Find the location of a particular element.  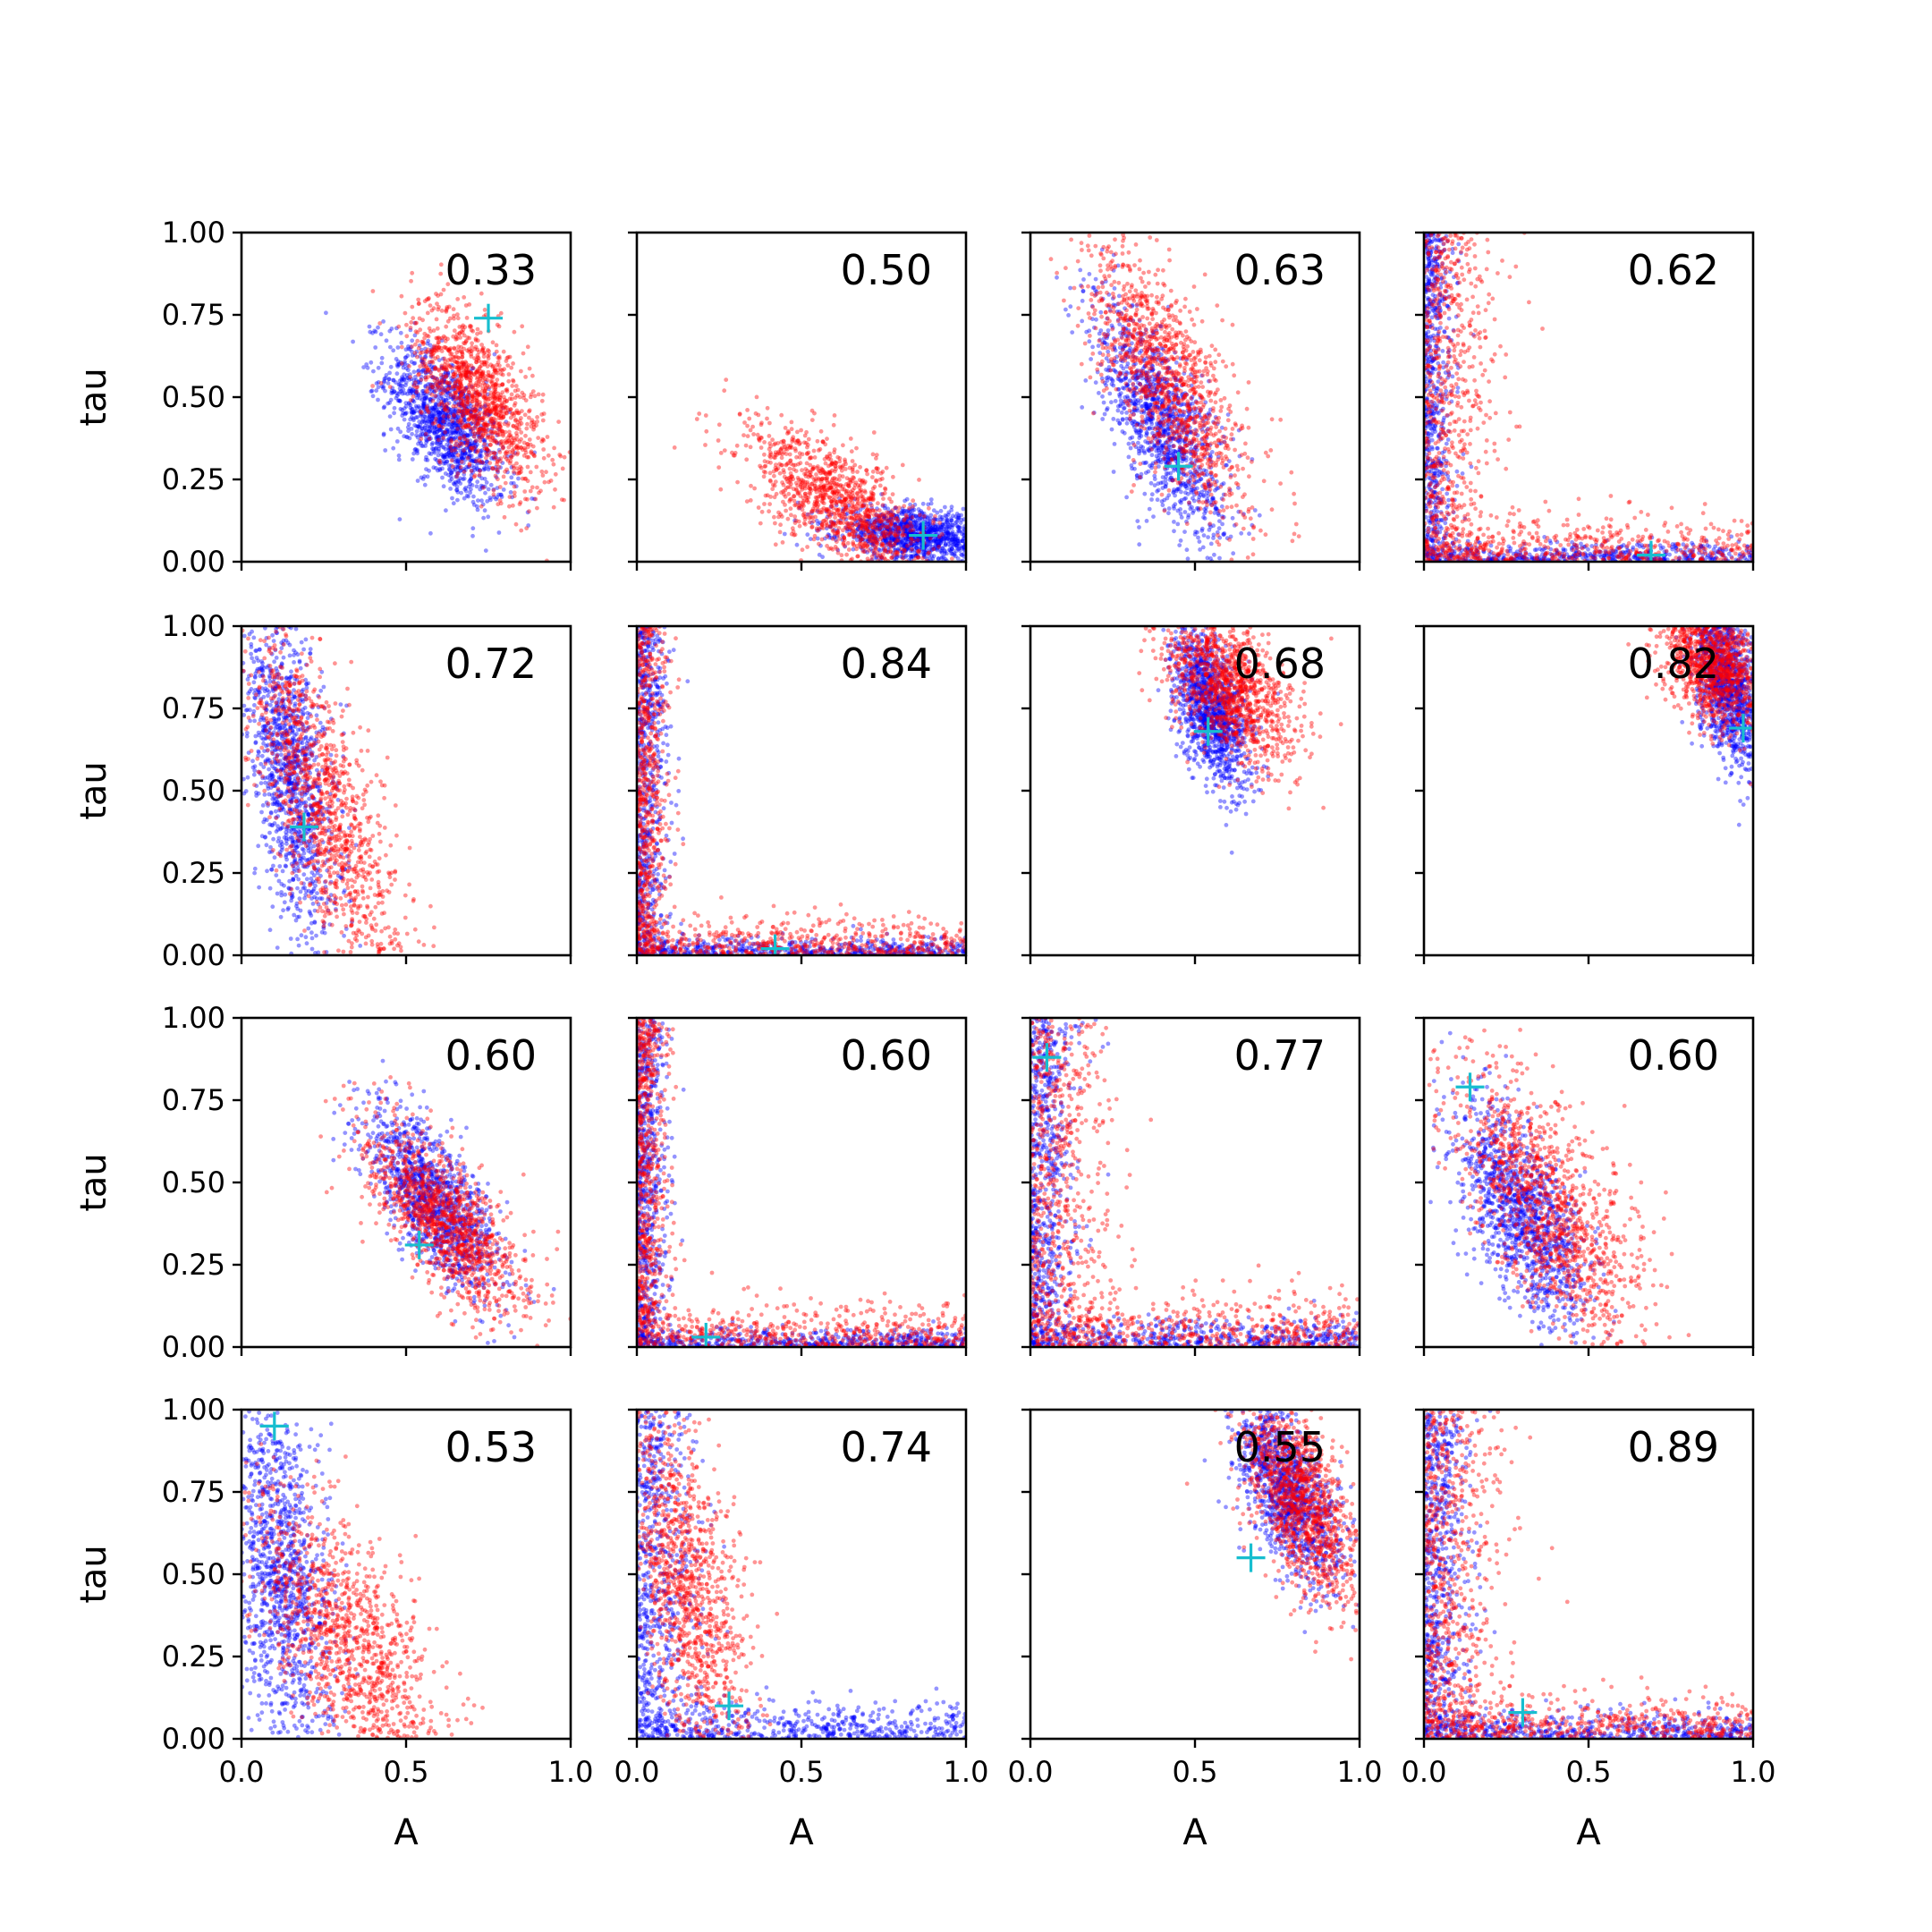

panel-2: 0.50 is located at coordinates (798, 401).